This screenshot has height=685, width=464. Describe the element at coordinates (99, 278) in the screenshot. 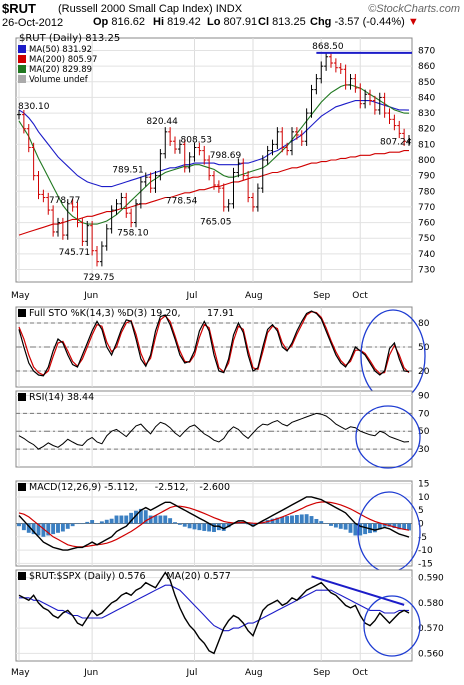

I see `price-annotation: 729.75` at that location.